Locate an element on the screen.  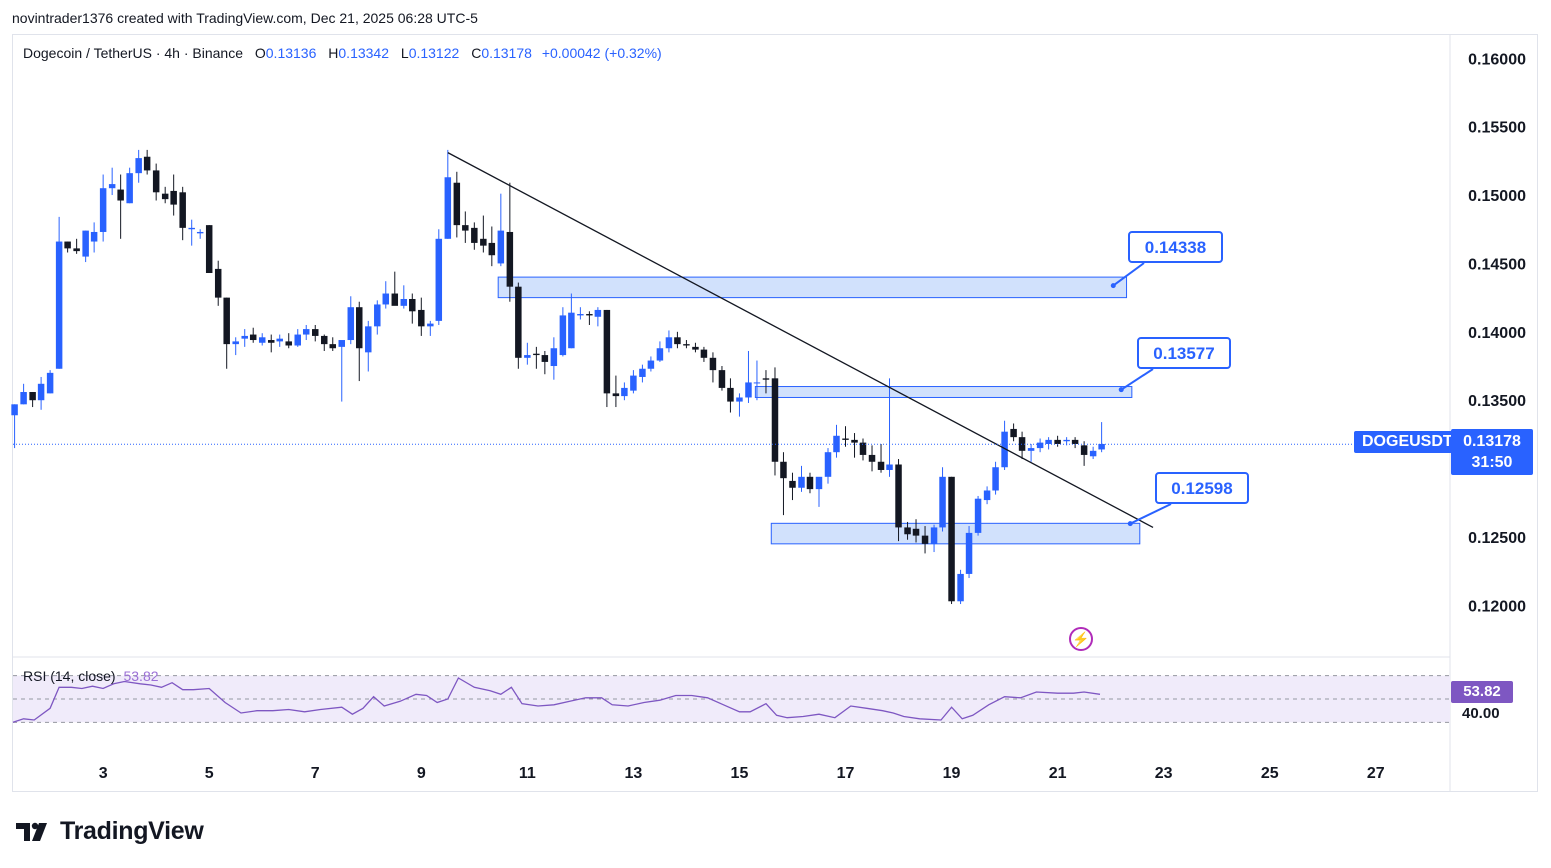
low-value: 0.13122 is located at coordinates (434, 53).